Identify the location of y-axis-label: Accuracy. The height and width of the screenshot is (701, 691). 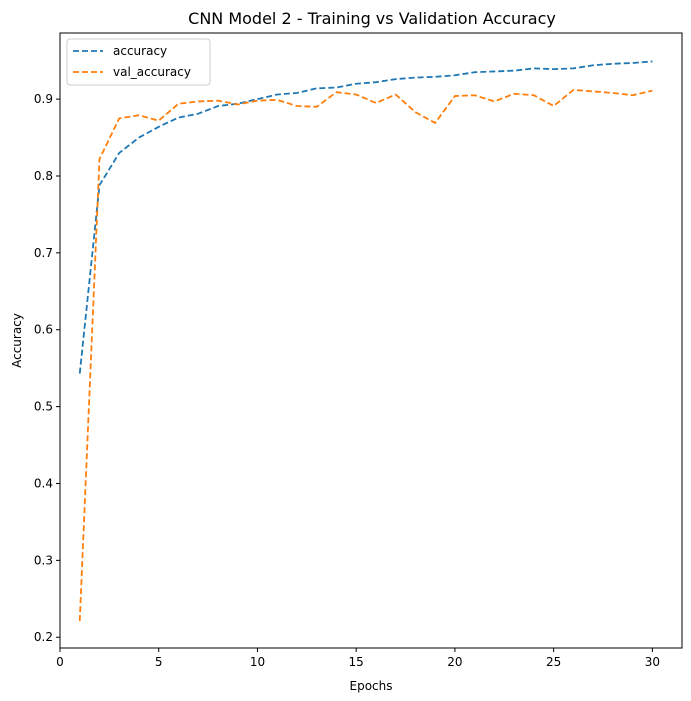
(17, 340).